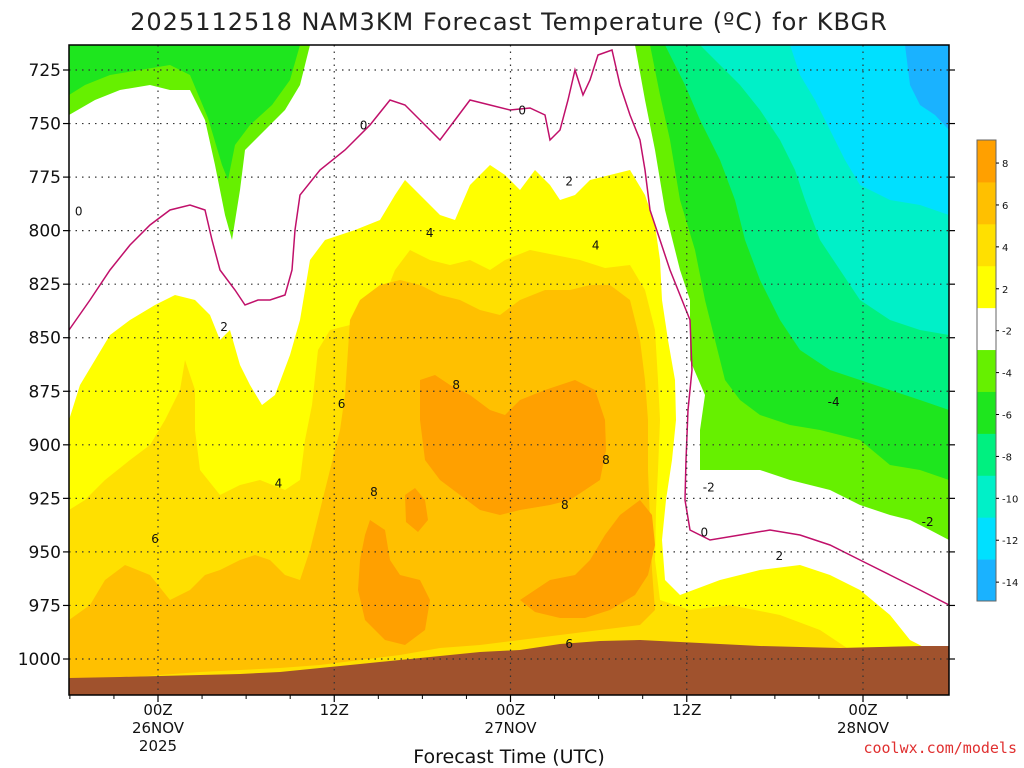 The width and height of the screenshot is (1024, 768). Describe the element at coordinates (45, 446) in the screenshot. I see `y-tick-label: 900` at that location.